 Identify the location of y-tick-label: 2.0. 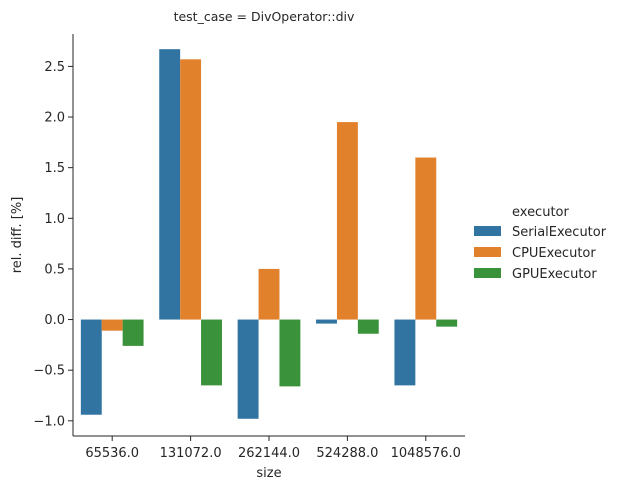
(54, 118).